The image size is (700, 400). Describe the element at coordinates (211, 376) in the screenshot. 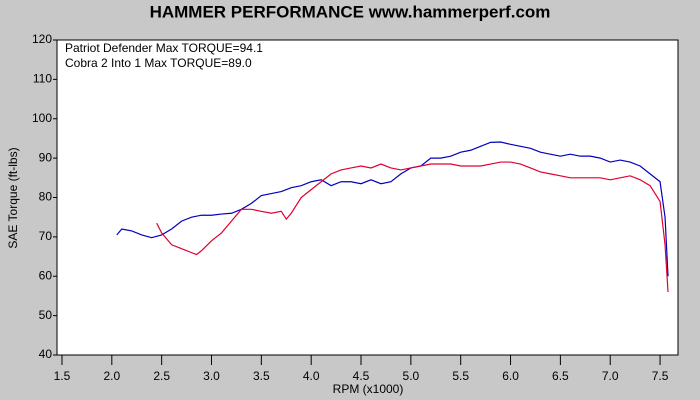

I see `x-tick-label: 3.0` at that location.